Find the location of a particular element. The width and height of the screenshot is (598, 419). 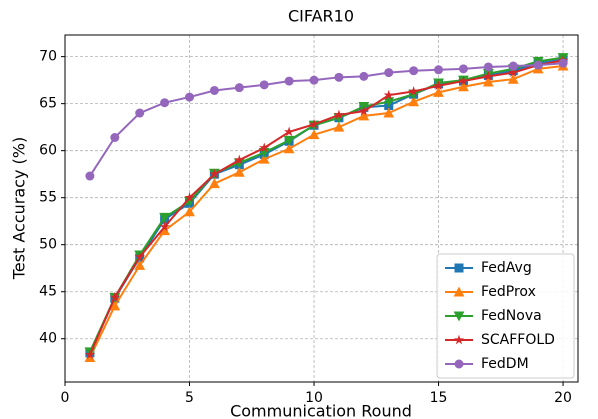

x-tick-label: 20 is located at coordinates (563, 398).